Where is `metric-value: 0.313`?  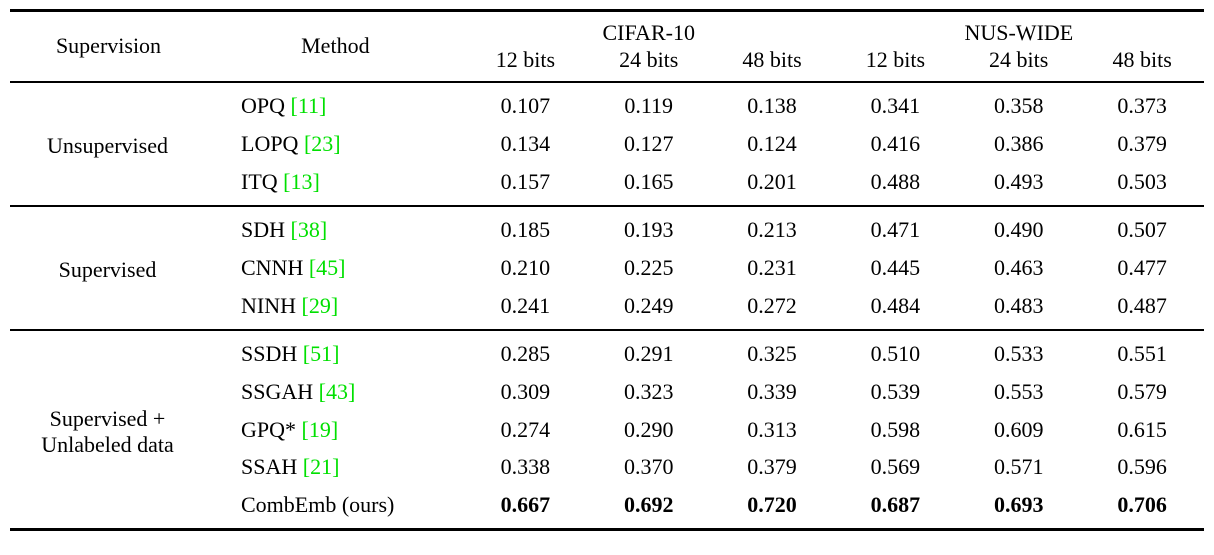
metric-value: 0.313 is located at coordinates (772, 429).